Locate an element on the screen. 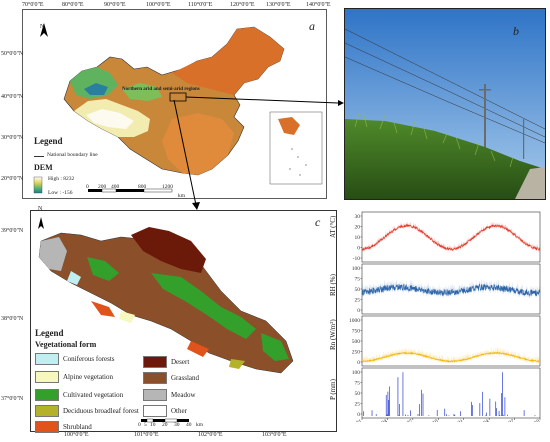  dem-title: DEM is located at coordinates (43, 167).